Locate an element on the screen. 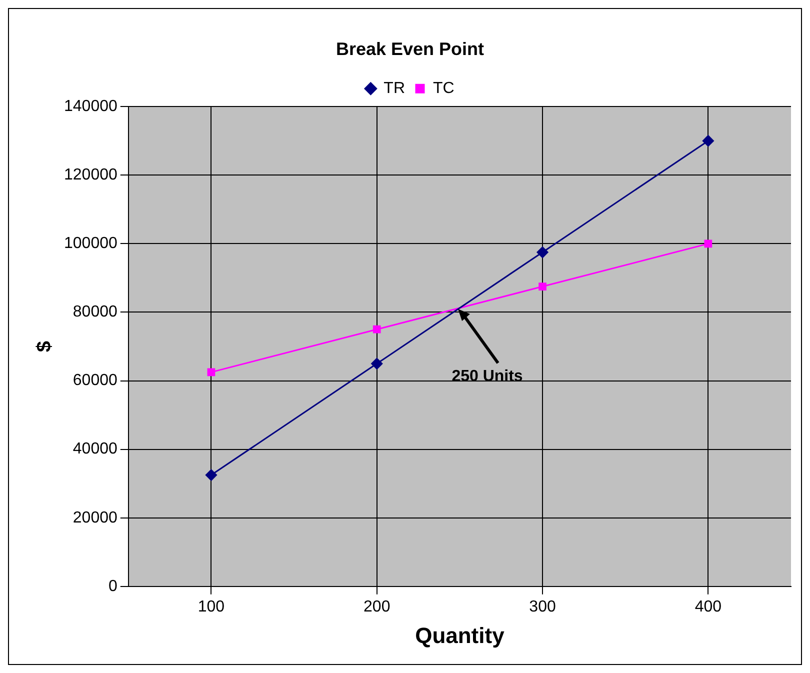 The height and width of the screenshot is (673, 810). legend-label: TC is located at coordinates (443, 89).